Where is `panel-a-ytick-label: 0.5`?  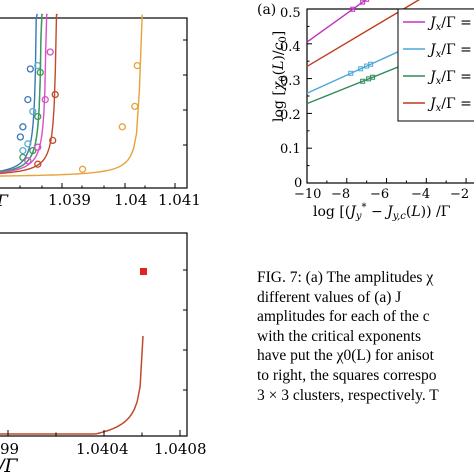 panel-a-ytick-label: 0.5 is located at coordinates (290, 13).